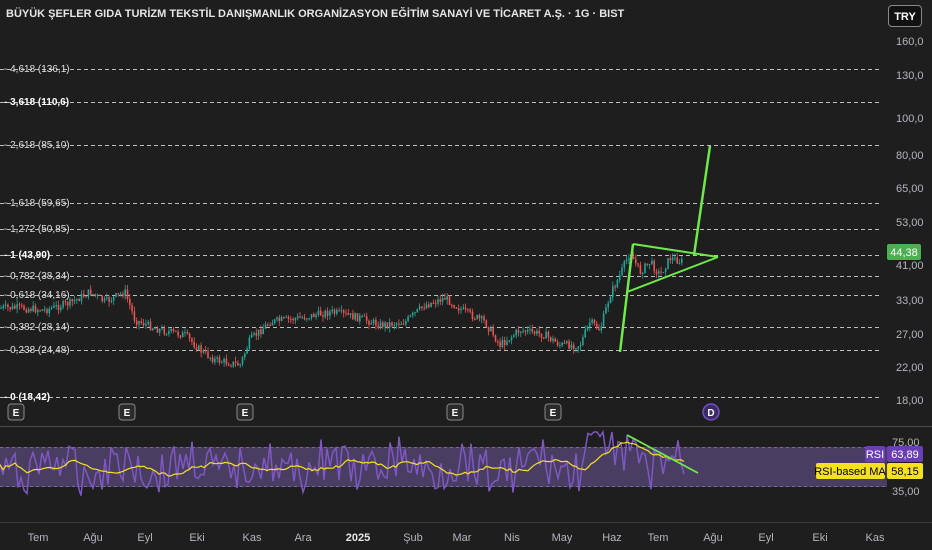 The image size is (932, 550). What do you see at coordinates (868, 462) in the screenshot?
I see `rsi-legend: RSI 63,89 RSI-based MA 58,15` at bounding box center [868, 462].